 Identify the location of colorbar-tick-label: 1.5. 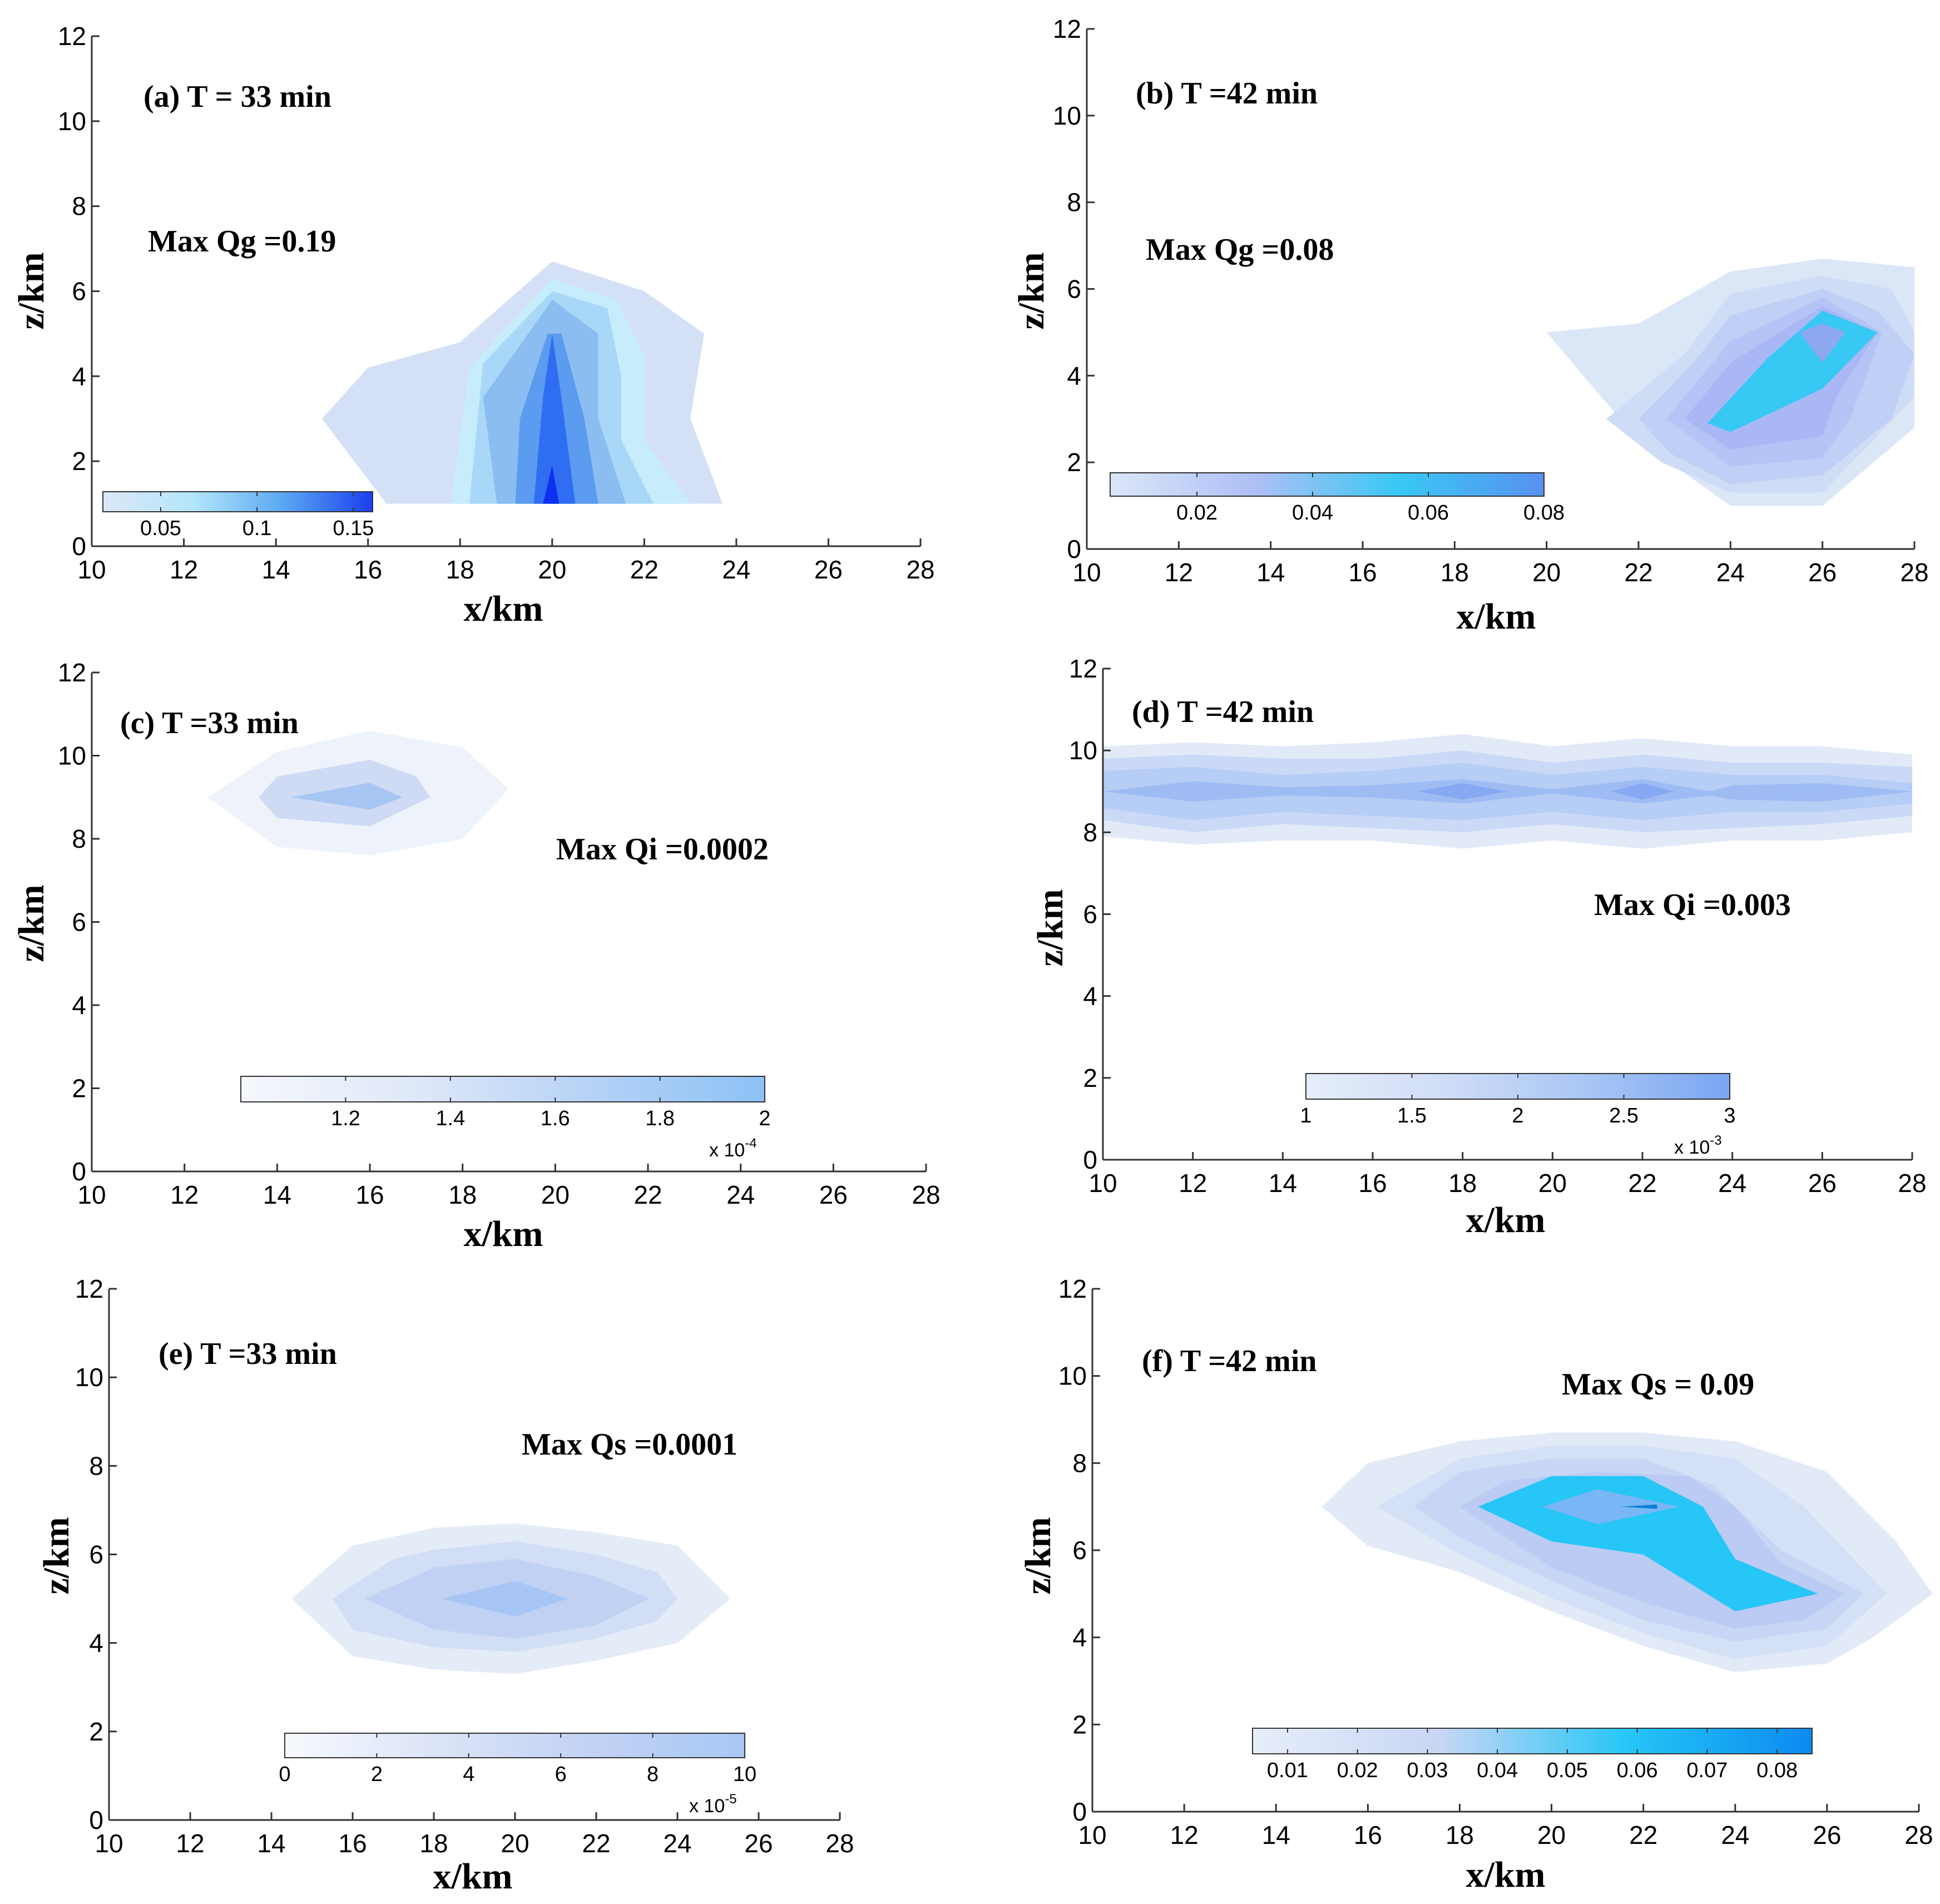
(1412, 1115).